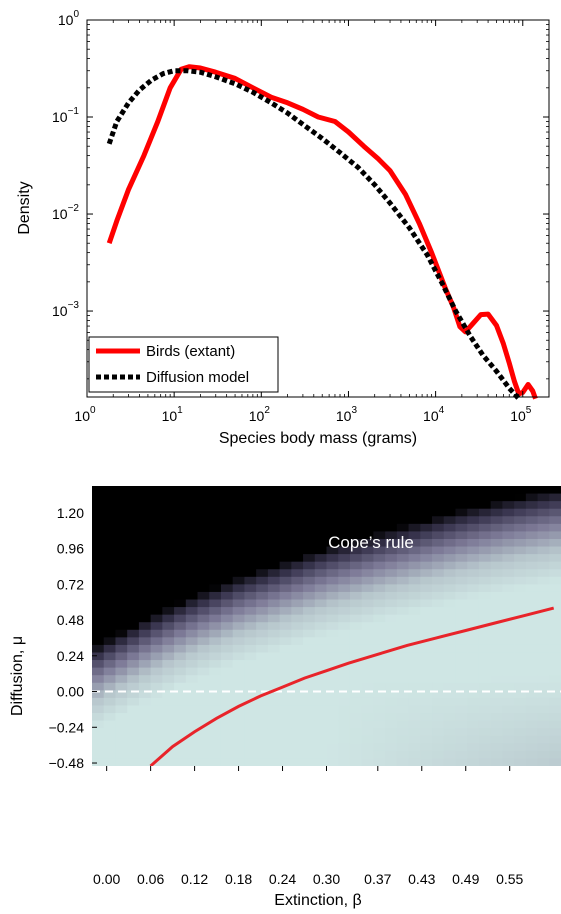  Describe the element at coordinates (419, 825) in the screenshot. I see `annotation-anti-copes-rule: anti−Cope’s rule` at that location.